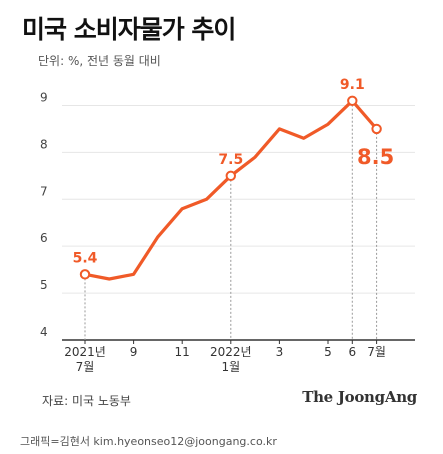  Describe the element at coordinates (44, 144) in the screenshot. I see `y-tick-label: 8` at that location.